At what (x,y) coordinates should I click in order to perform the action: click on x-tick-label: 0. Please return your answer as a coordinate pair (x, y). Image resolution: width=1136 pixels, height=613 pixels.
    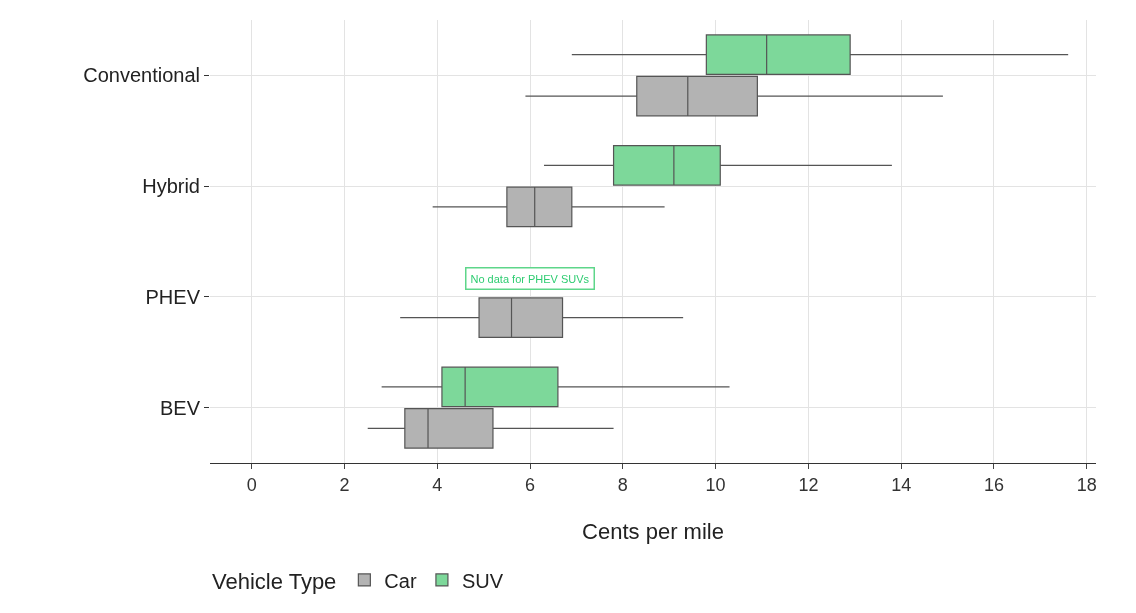
    Looking at the image, I should click on (251, 484).